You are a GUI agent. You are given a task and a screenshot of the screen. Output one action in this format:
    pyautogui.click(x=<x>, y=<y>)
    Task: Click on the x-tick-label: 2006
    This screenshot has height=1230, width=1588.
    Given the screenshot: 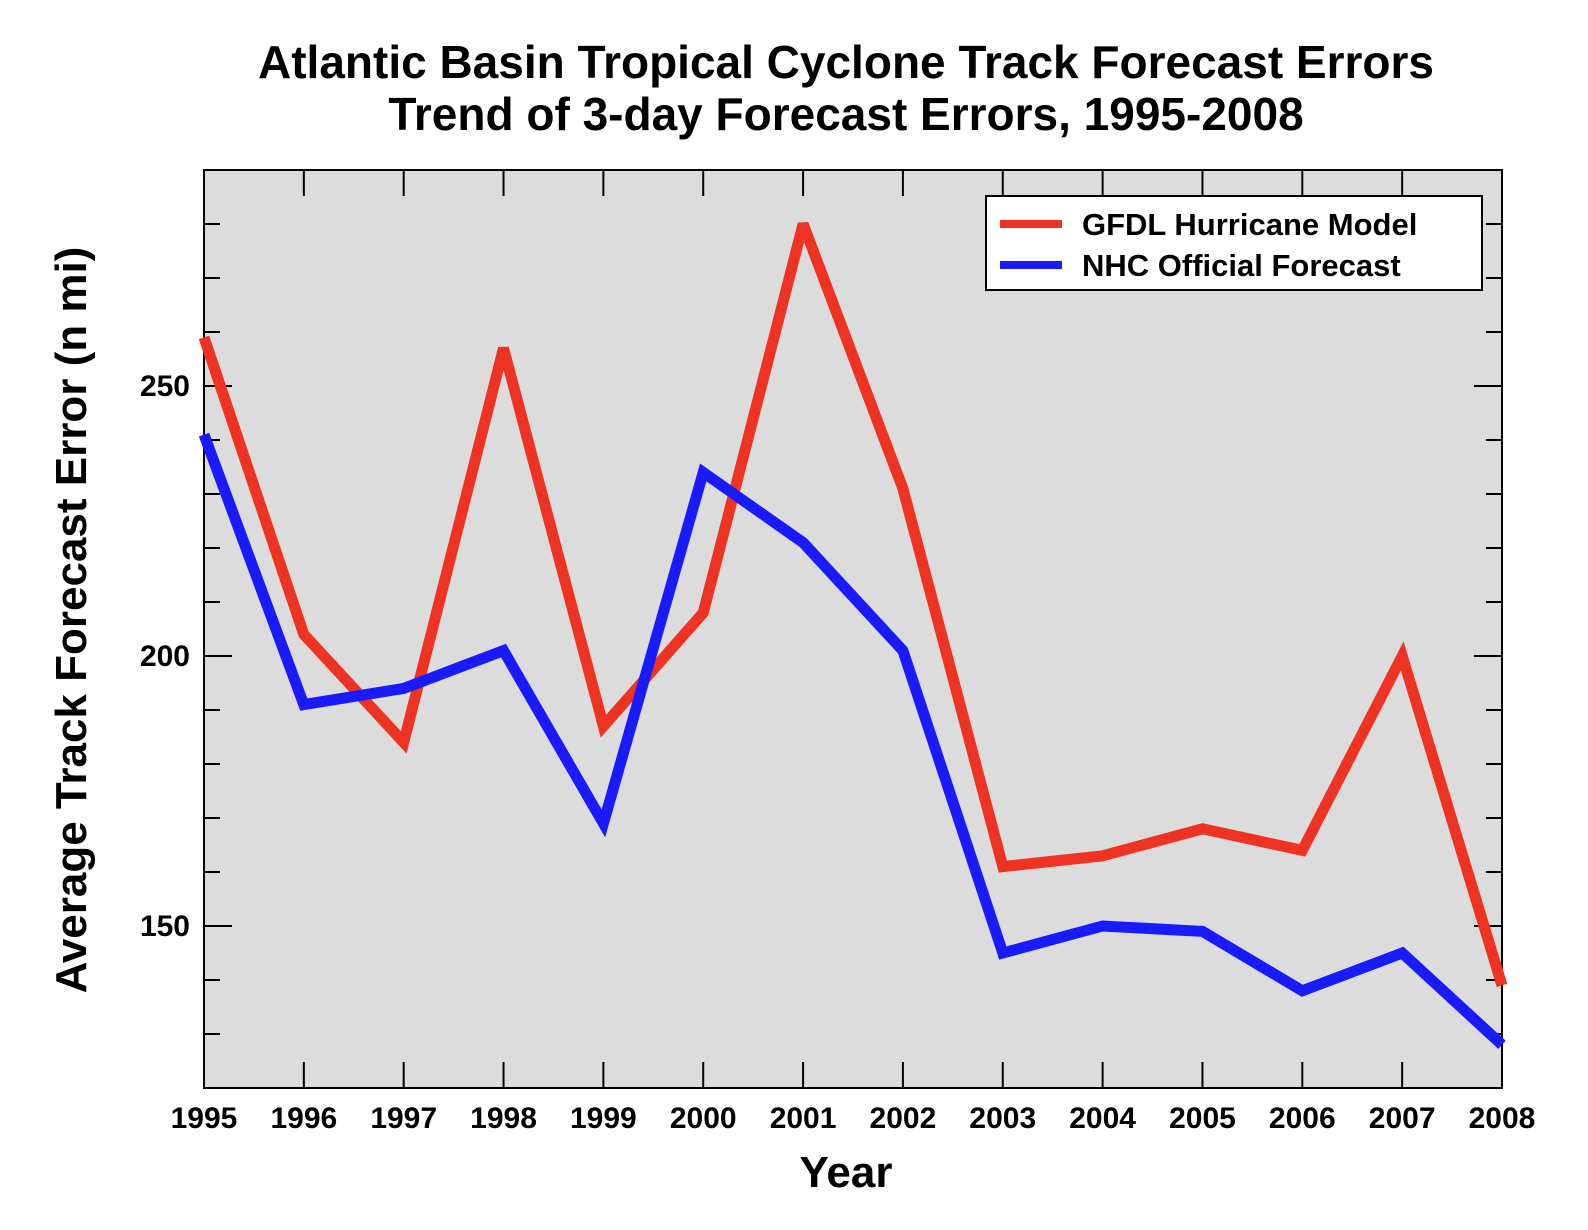 What is the action you would take?
    pyautogui.click(x=1302, y=1118)
    